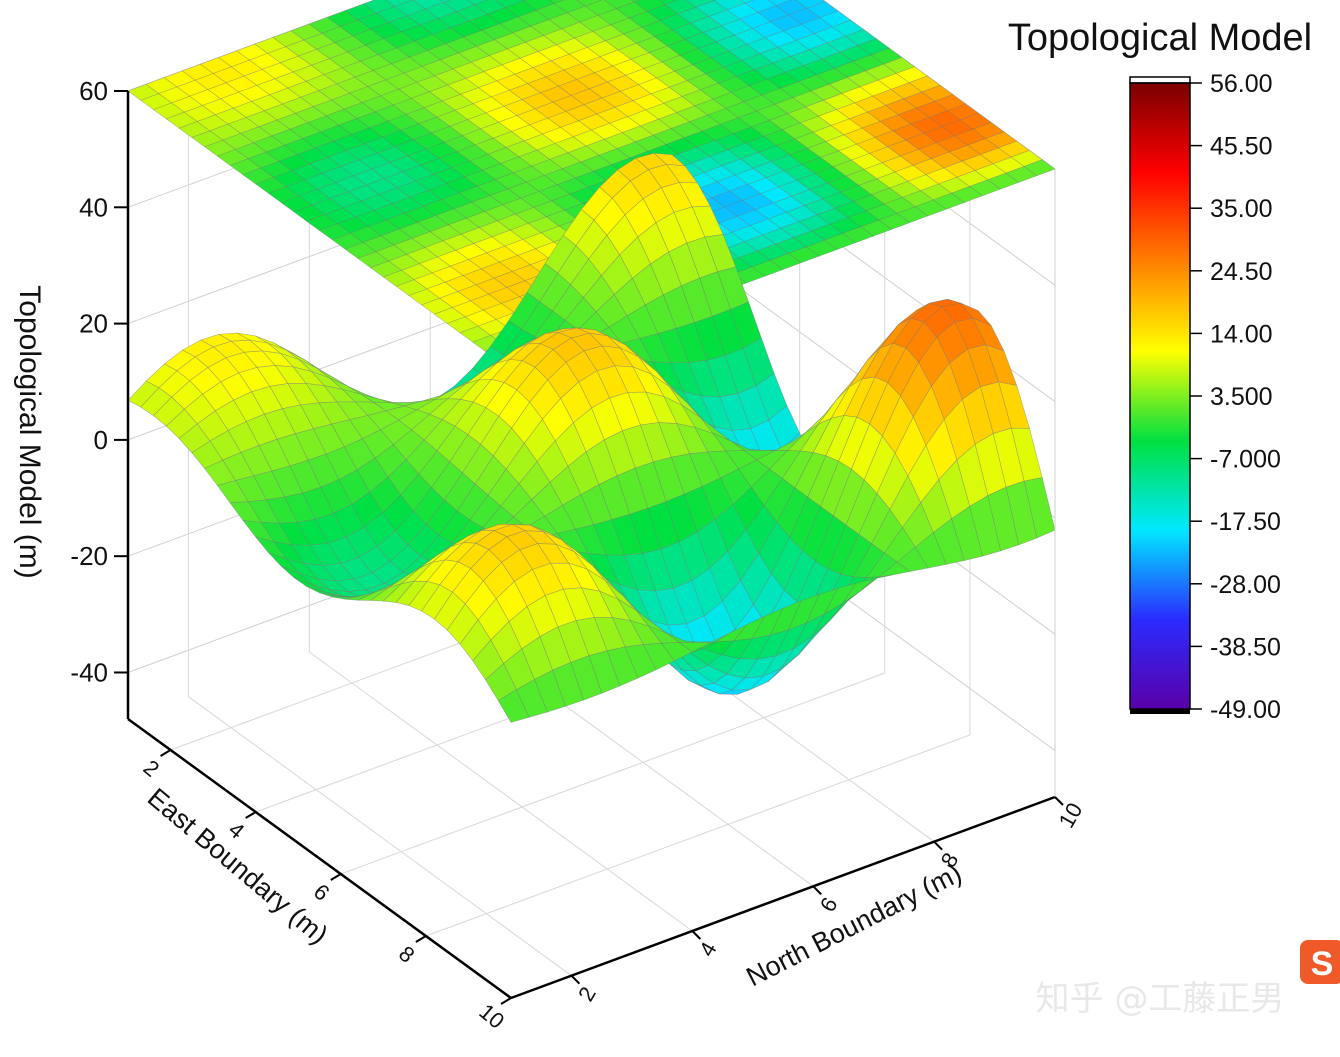 The height and width of the screenshot is (1057, 1340). What do you see at coordinates (1241, 397) in the screenshot?
I see `colorbar-tick-label: 3.500` at bounding box center [1241, 397].